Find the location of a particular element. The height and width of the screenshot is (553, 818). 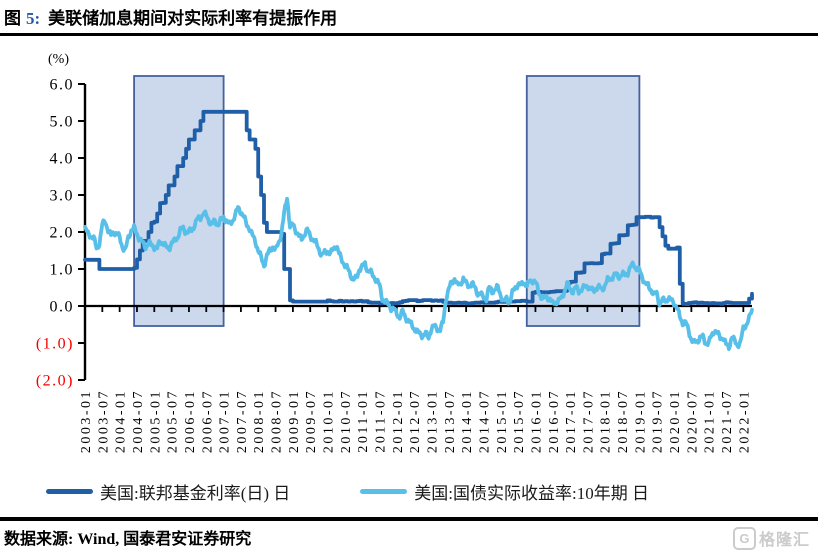

x-axis-label: 2017-07 is located at coordinates (588, 421).